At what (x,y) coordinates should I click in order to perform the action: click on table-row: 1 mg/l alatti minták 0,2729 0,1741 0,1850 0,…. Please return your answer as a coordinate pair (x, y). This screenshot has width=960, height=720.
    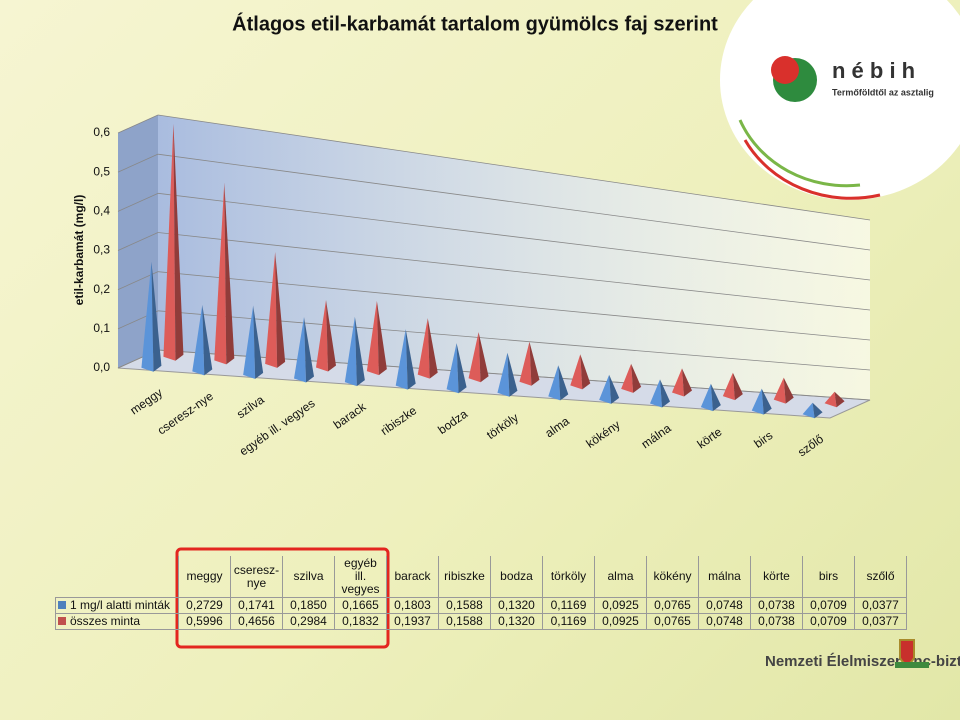
    Looking at the image, I should click on (481, 605).